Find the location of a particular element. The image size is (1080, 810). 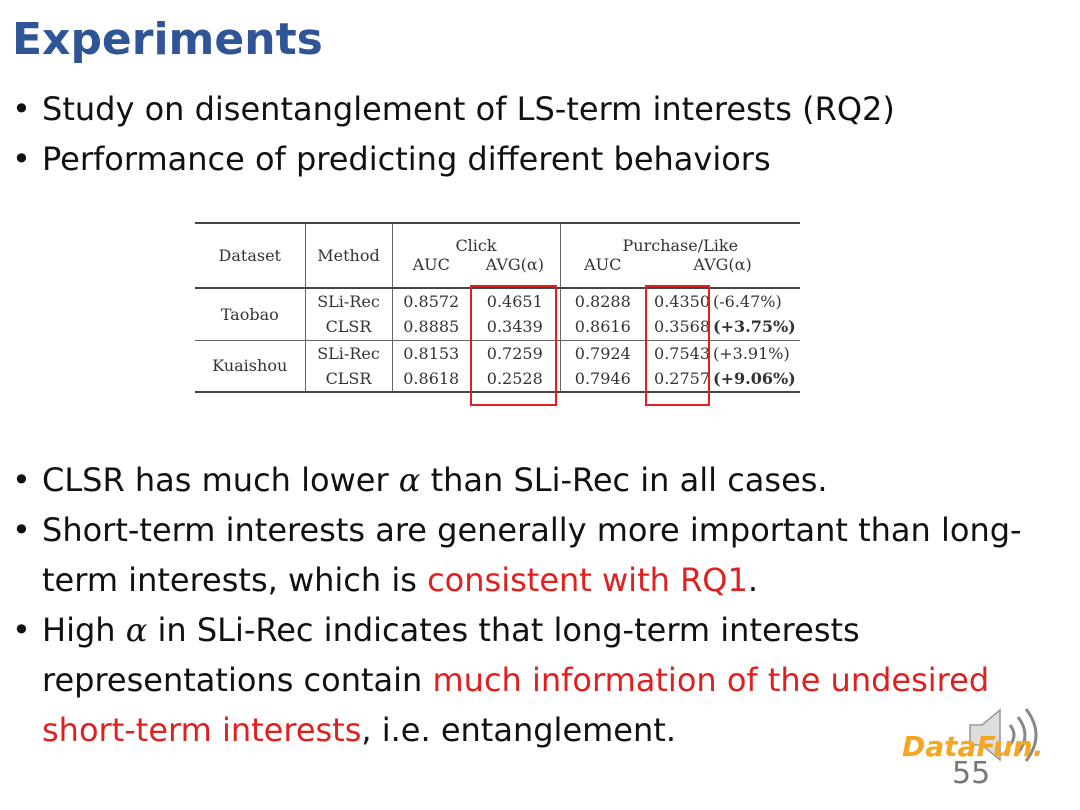

table-cell: 0.4350 is located at coordinates (682, 301).